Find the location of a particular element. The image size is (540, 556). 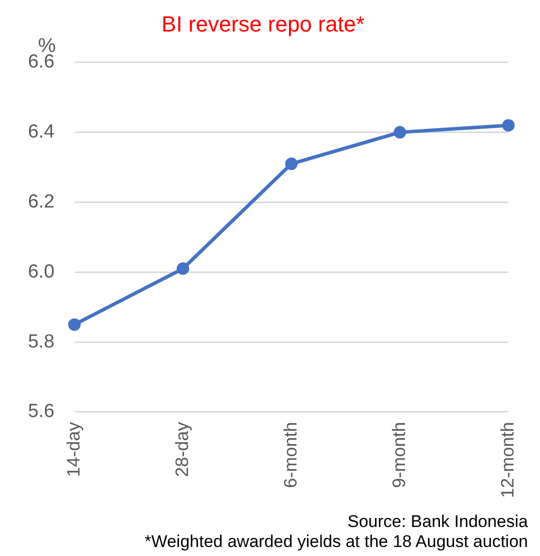

x-tick-label: 6-month is located at coordinates (290, 455).